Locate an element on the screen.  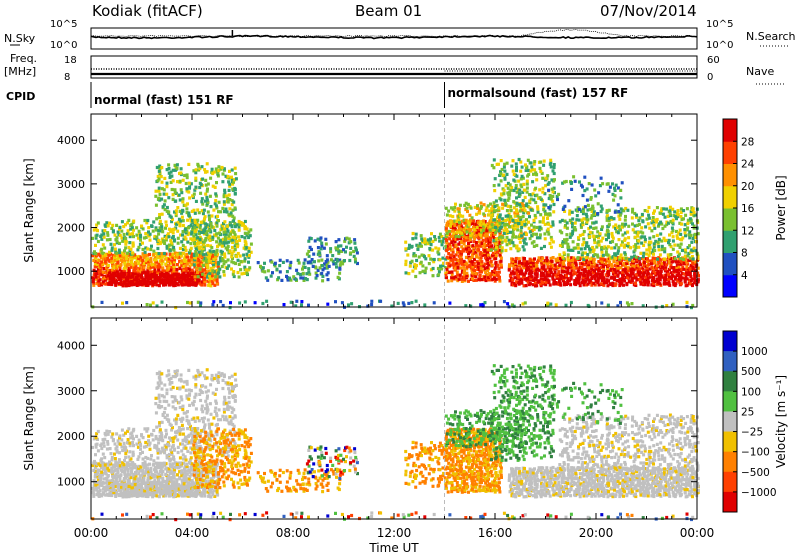
cpid-label: CPID is located at coordinates (20, 96).